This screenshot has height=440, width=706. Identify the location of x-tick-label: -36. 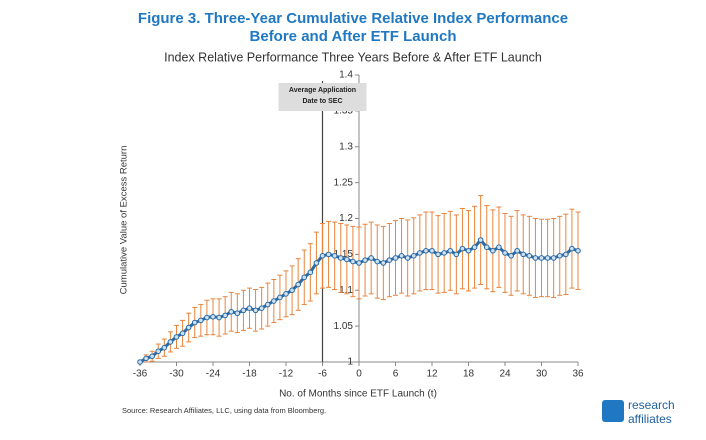
(140, 374).